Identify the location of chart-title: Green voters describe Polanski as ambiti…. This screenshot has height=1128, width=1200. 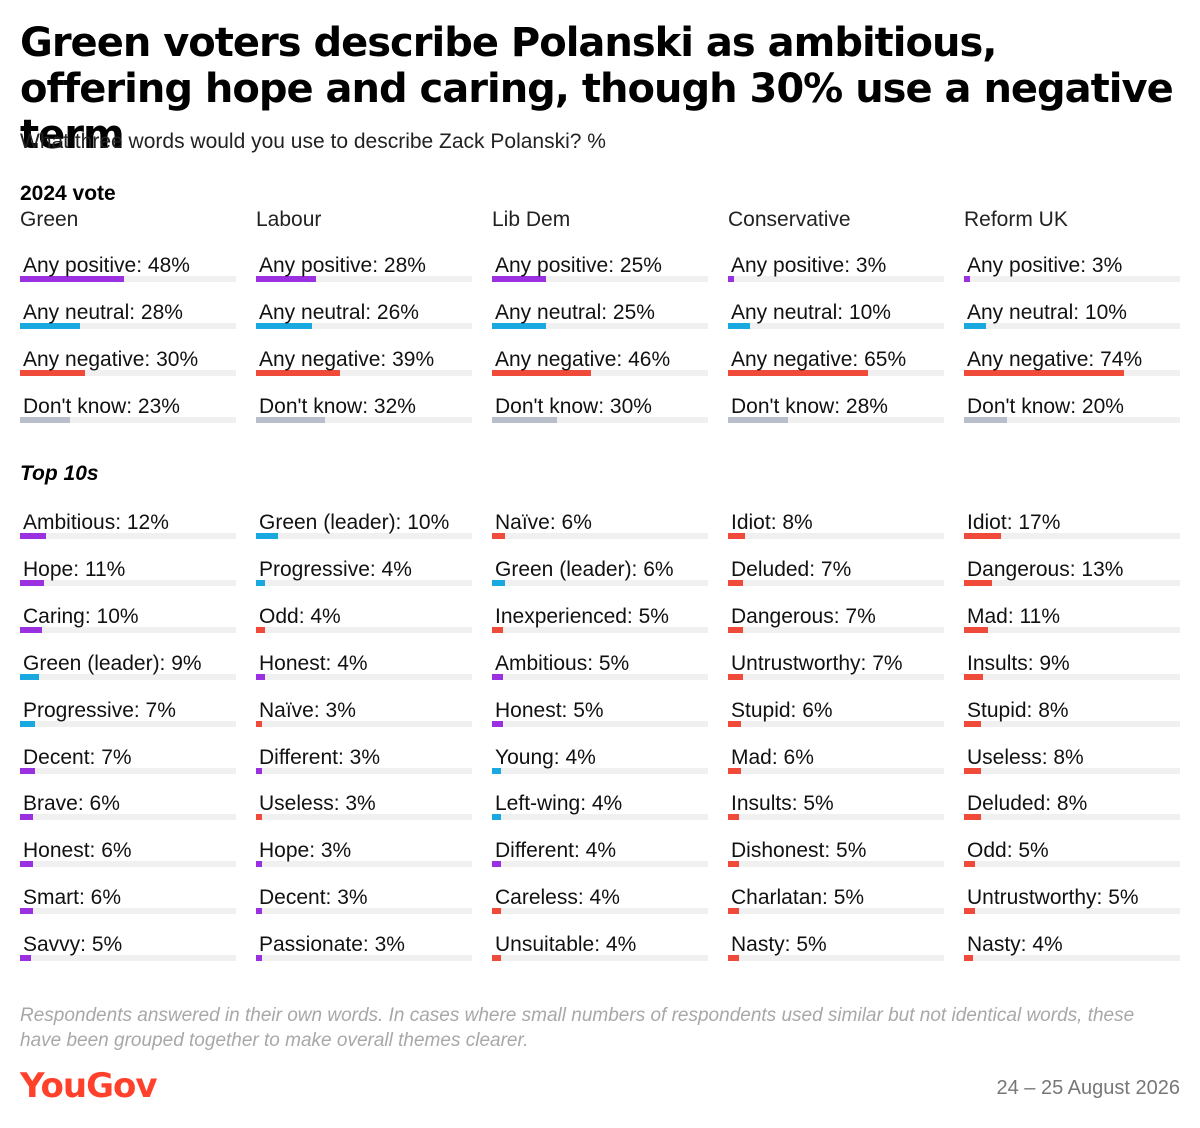
(597, 89).